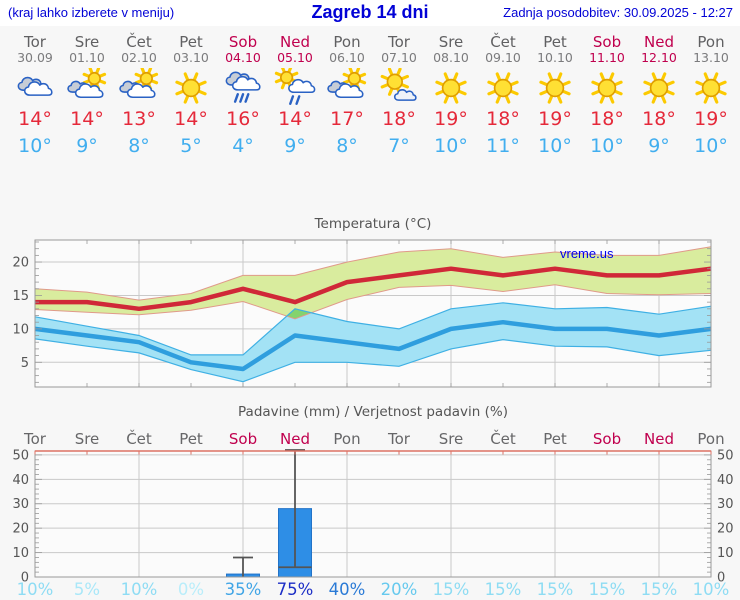 This screenshot has height=600, width=740. What do you see at coordinates (399, 87) in the screenshot?
I see `weather-icon-mostly-sunny` at bounding box center [399, 87].